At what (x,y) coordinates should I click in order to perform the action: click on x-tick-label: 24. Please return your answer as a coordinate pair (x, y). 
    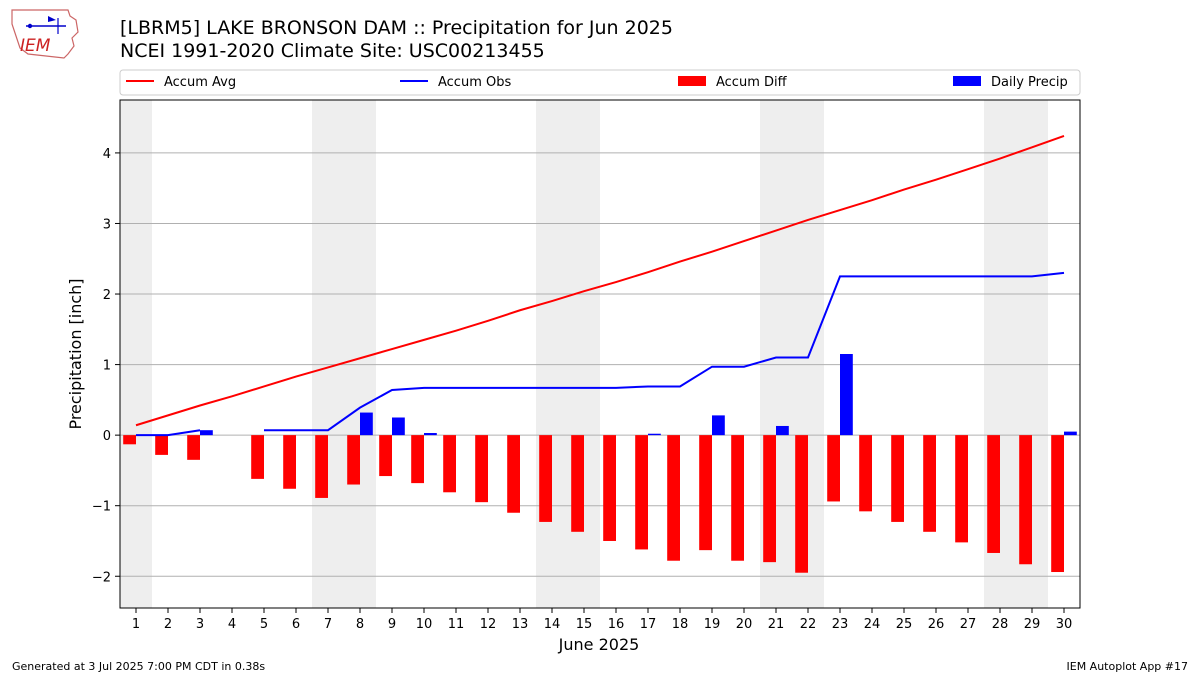
    Looking at the image, I should click on (872, 624).